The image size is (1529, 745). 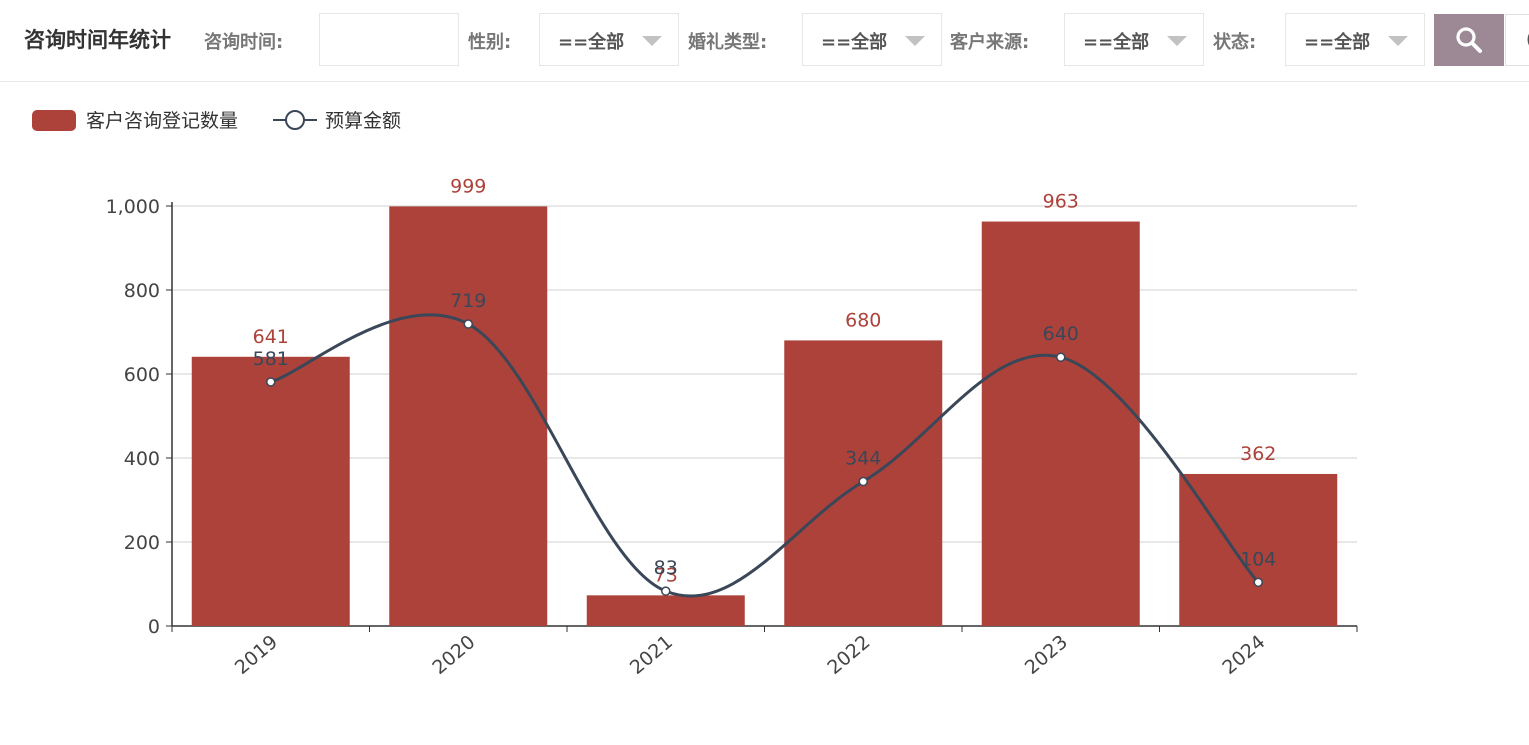 What do you see at coordinates (154, 627) in the screenshot?
I see `y-tick-label: 0` at bounding box center [154, 627].